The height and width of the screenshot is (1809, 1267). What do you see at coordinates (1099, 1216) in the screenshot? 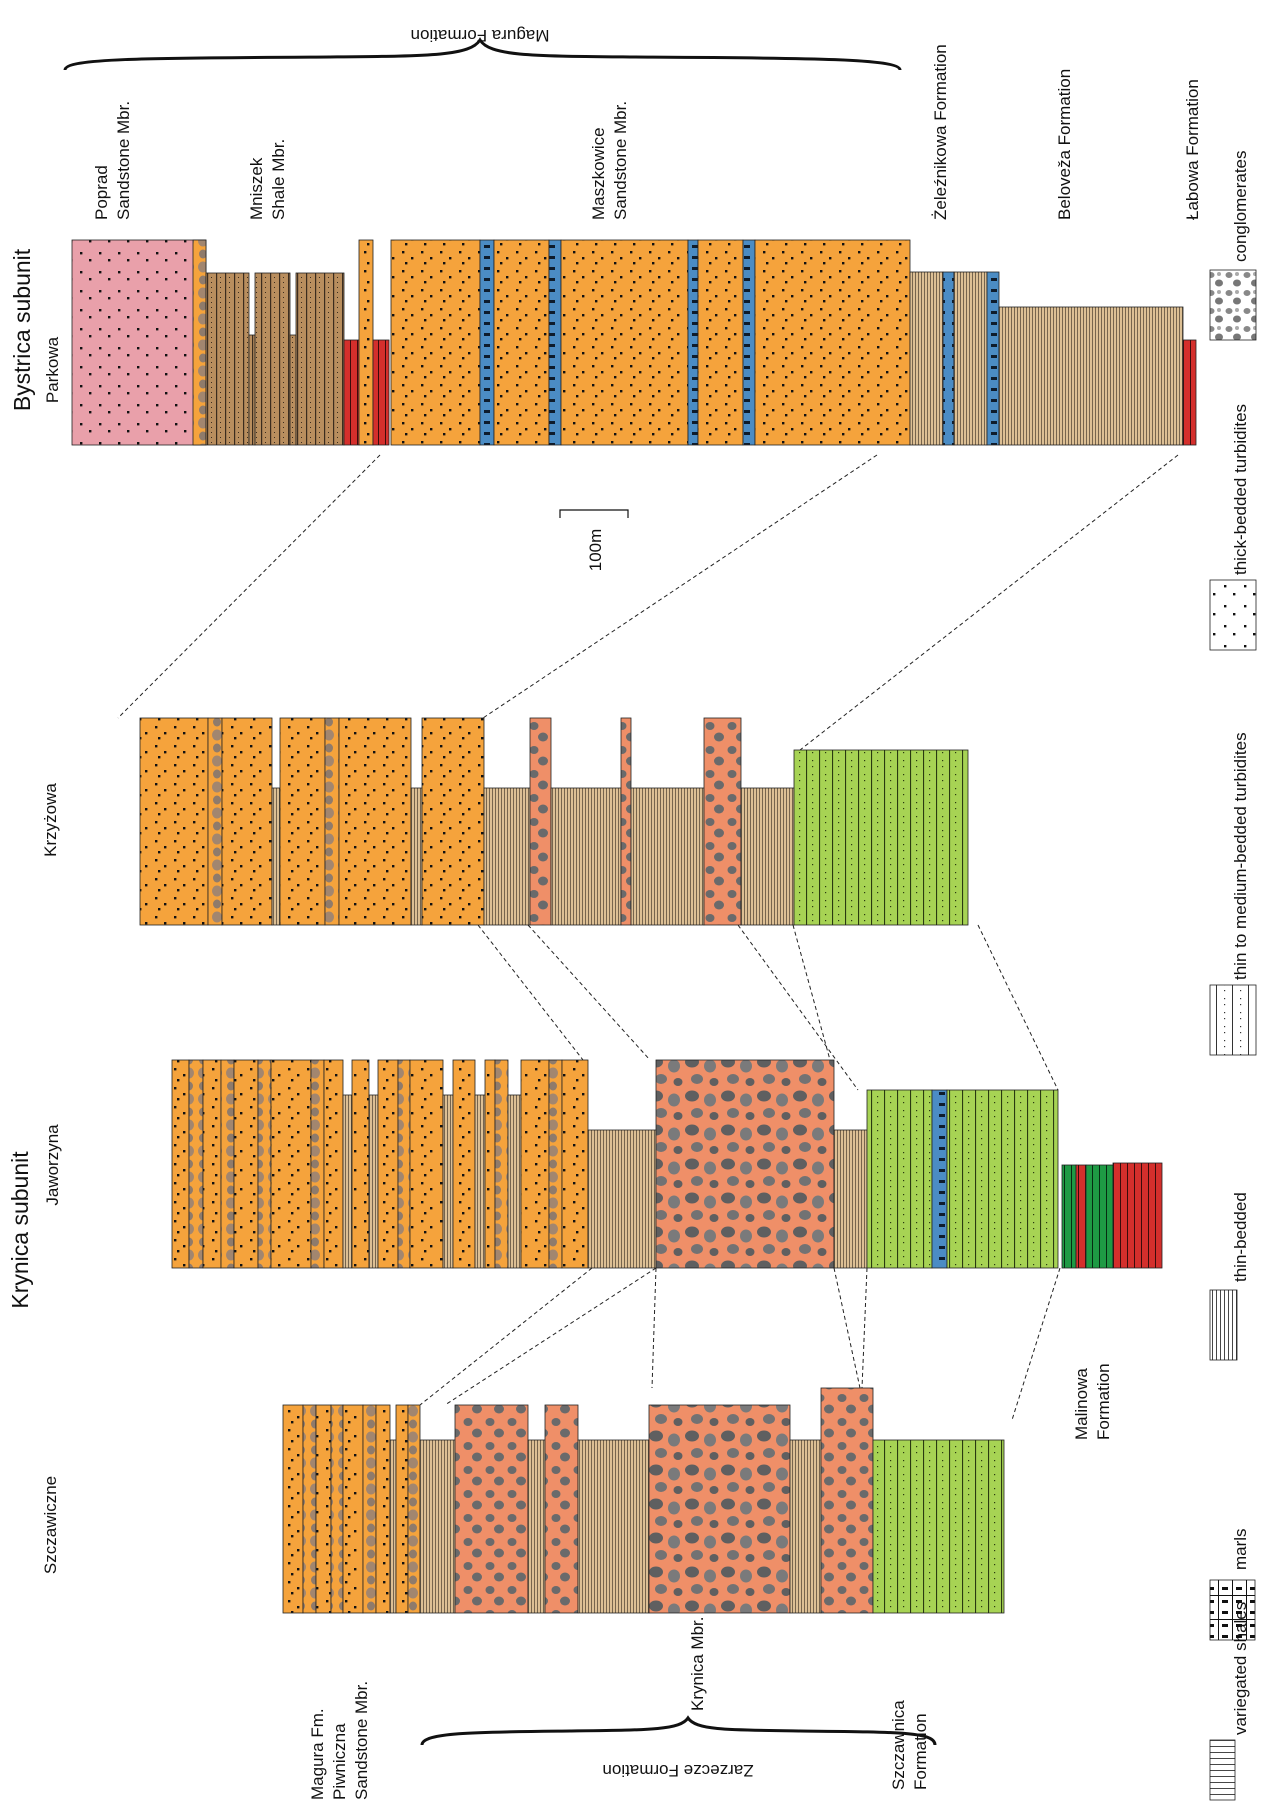
I see `green-shale-bed` at bounding box center [1099, 1216].